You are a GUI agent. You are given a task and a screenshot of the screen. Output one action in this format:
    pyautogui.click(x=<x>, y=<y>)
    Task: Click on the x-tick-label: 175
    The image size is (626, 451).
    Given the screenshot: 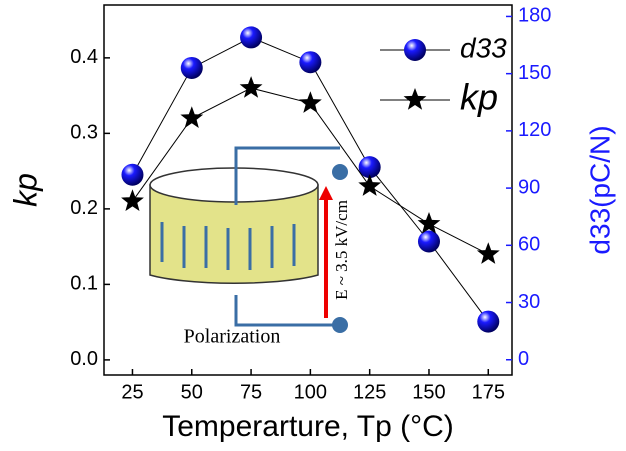 What is the action you would take?
    pyautogui.click(x=488, y=392)
    